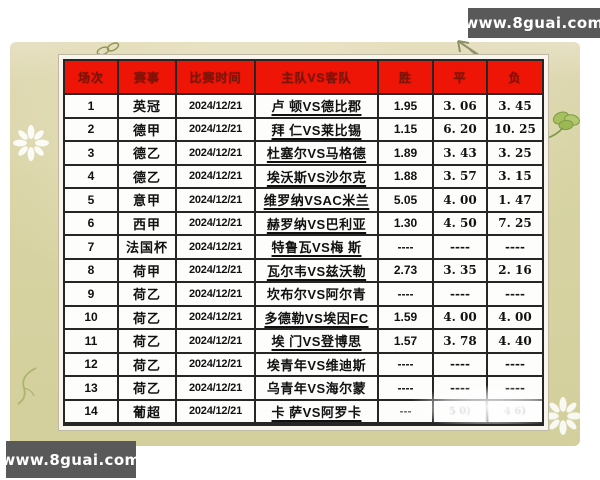  Describe the element at coordinates (461, 223) in the screenshot. I see `cell-draw-odds: 4. 50` at that location.